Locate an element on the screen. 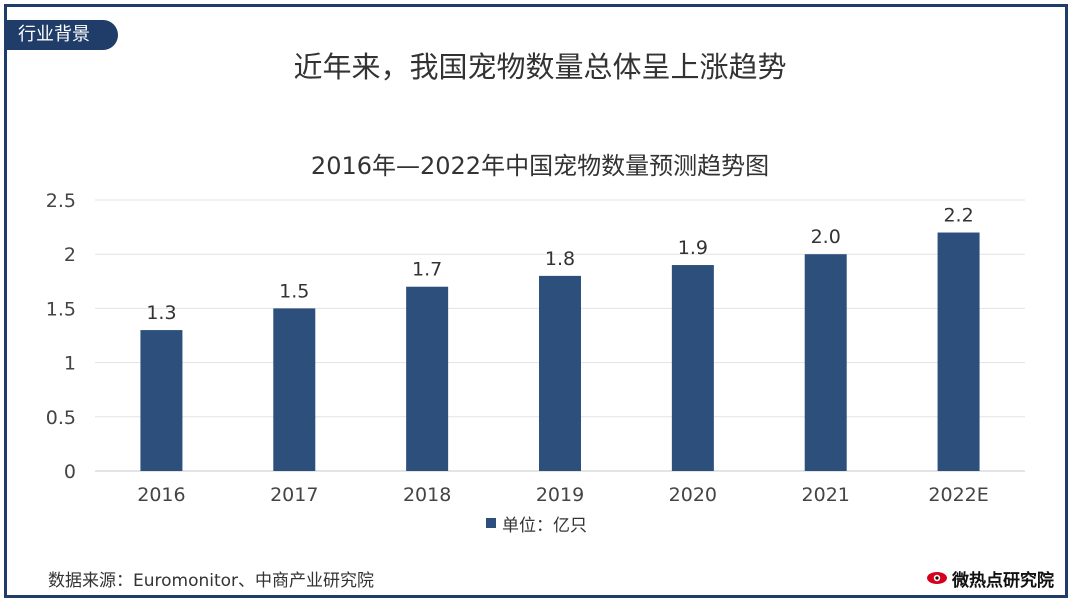  x-tick-label-2021: 2021 is located at coordinates (826, 495).